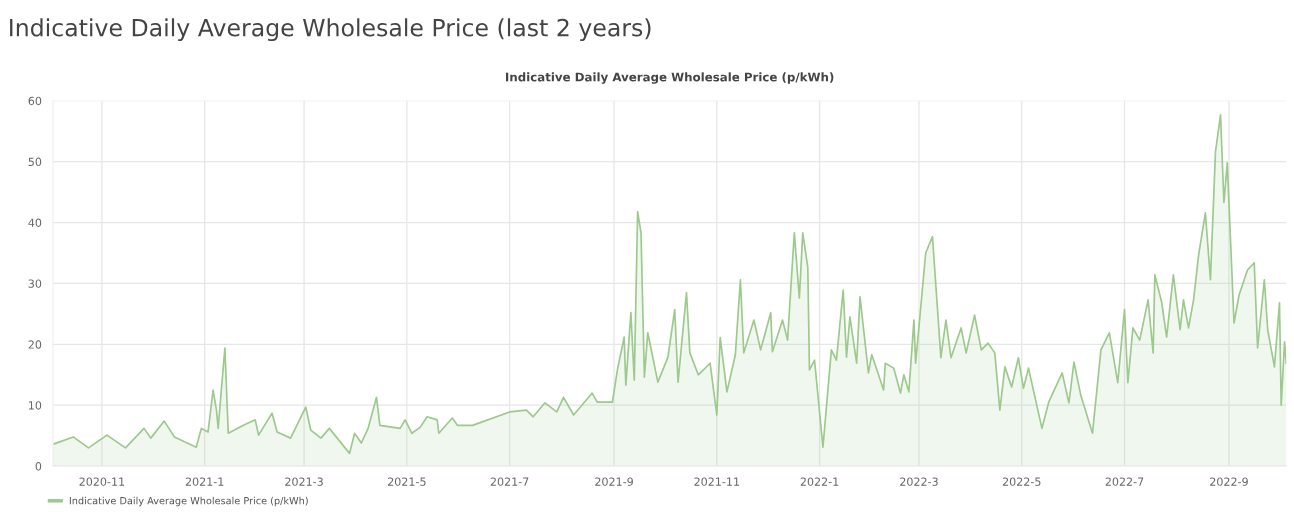  I want to click on legend-label: Indicative Daily Average Wholesale Price (p/kWh), so click(188, 501).